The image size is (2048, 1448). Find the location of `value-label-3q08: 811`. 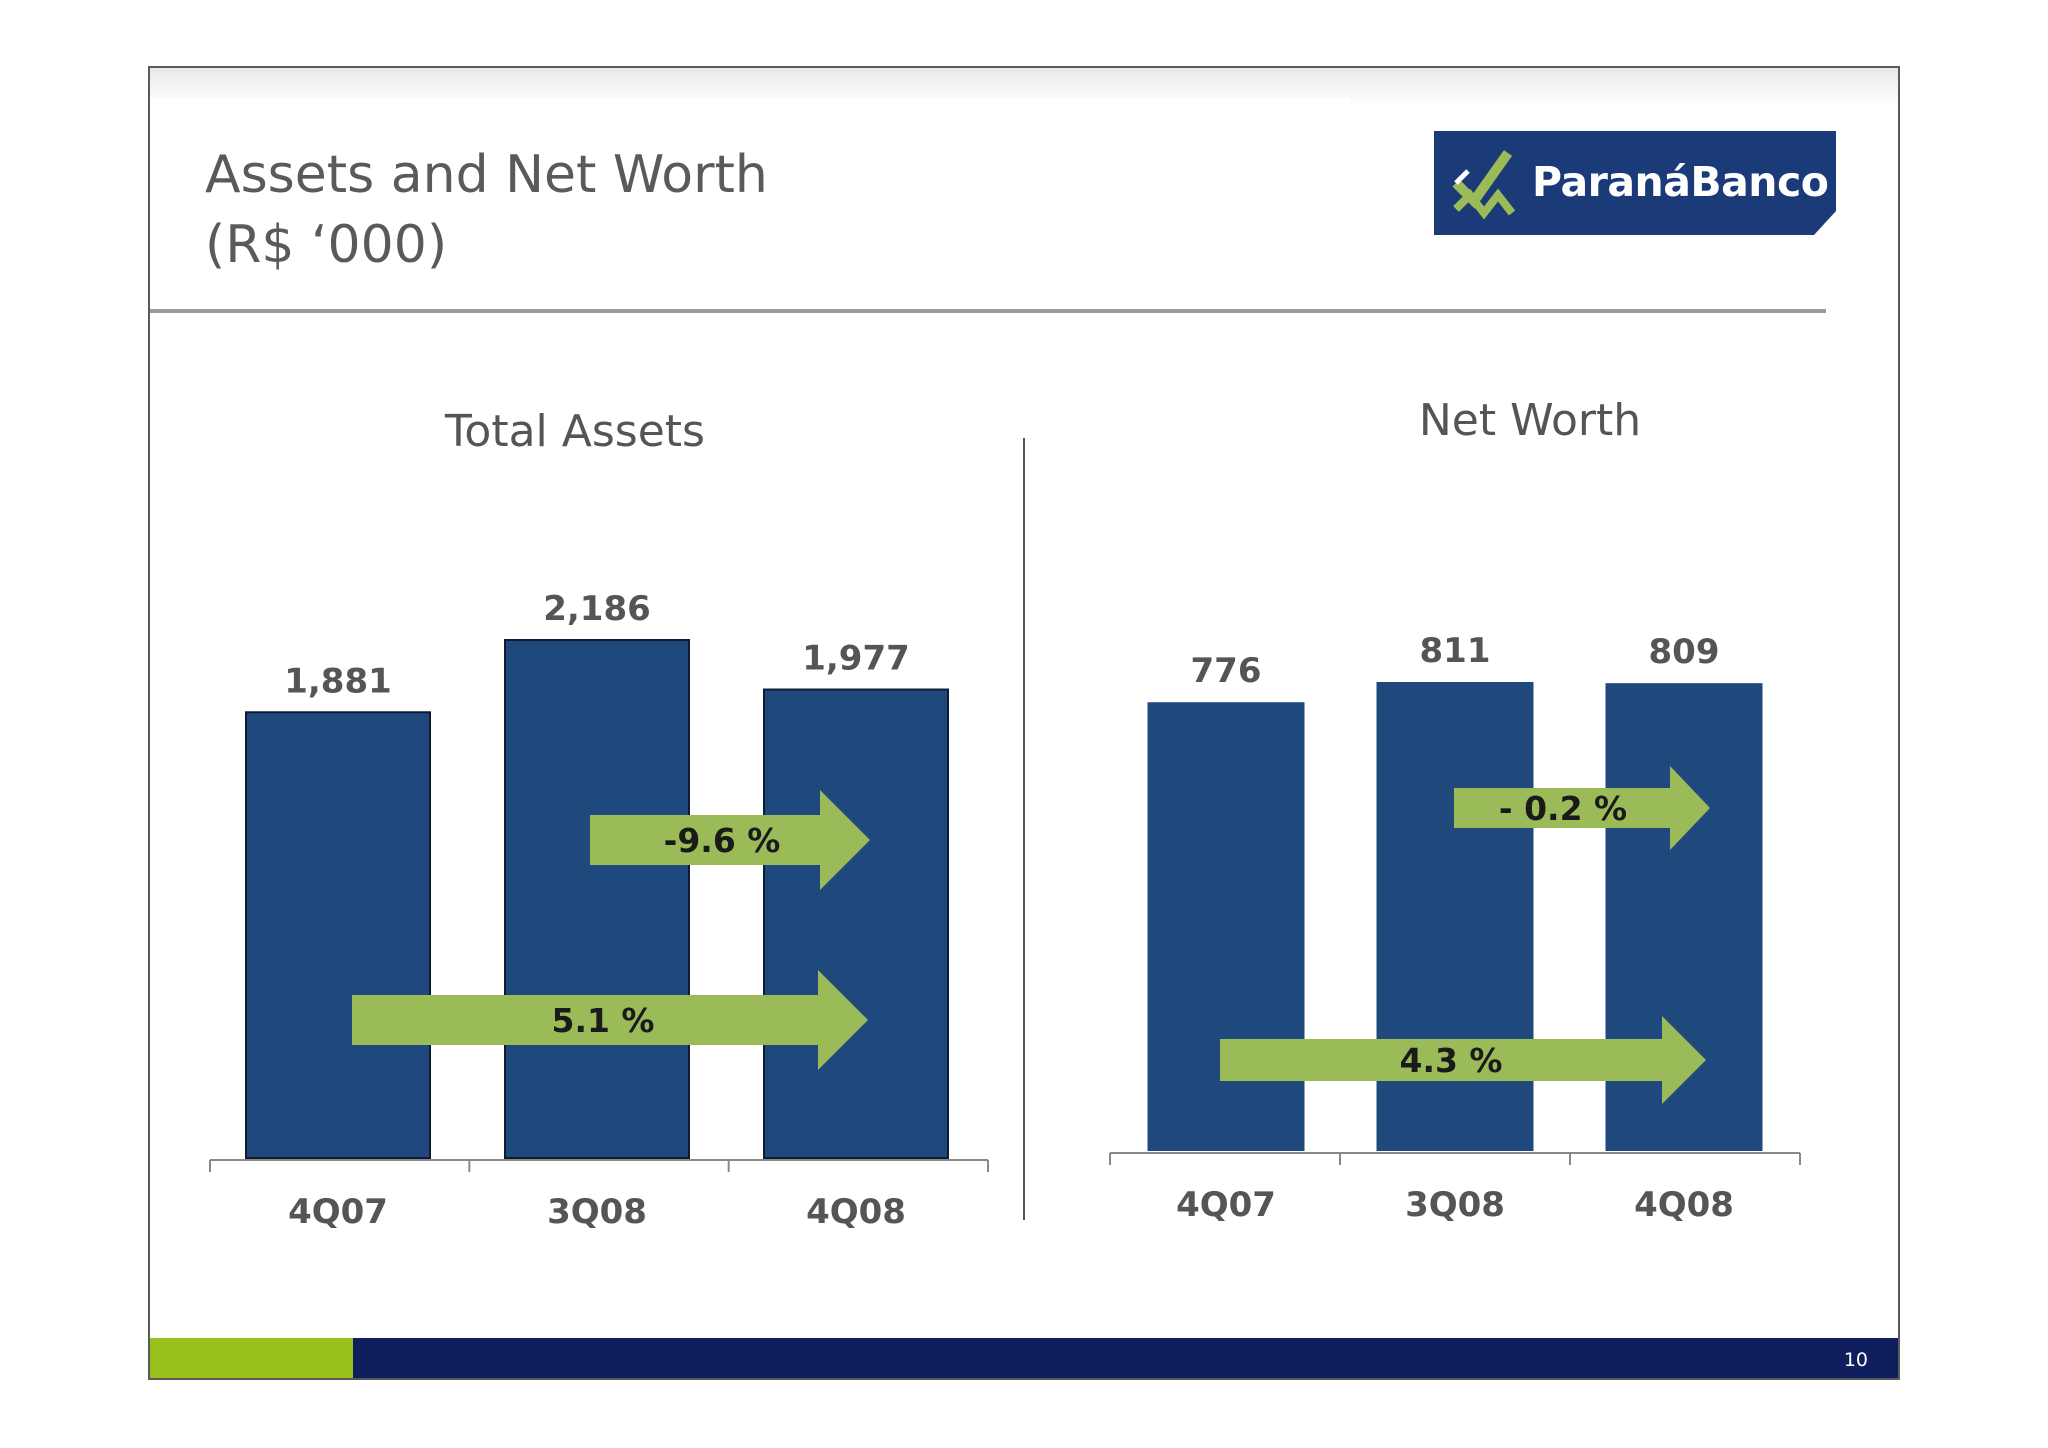

value-label-3q08: 811 is located at coordinates (1455, 651).